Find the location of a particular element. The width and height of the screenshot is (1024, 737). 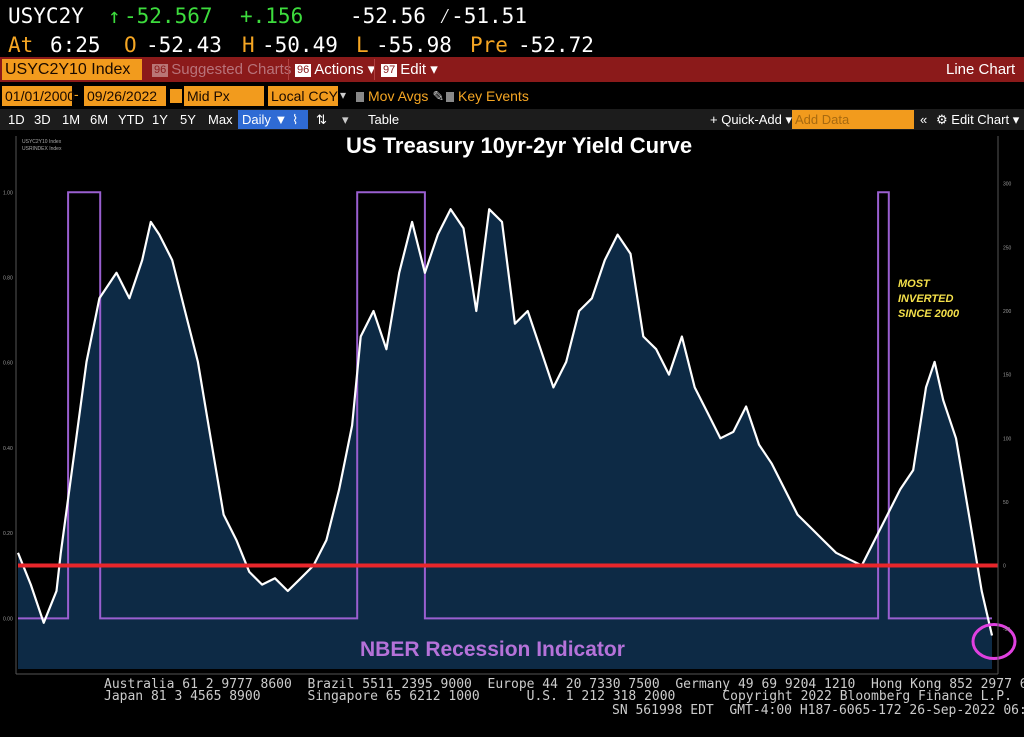

edit-menu: 97 Edit ▾ is located at coordinates (409, 69).